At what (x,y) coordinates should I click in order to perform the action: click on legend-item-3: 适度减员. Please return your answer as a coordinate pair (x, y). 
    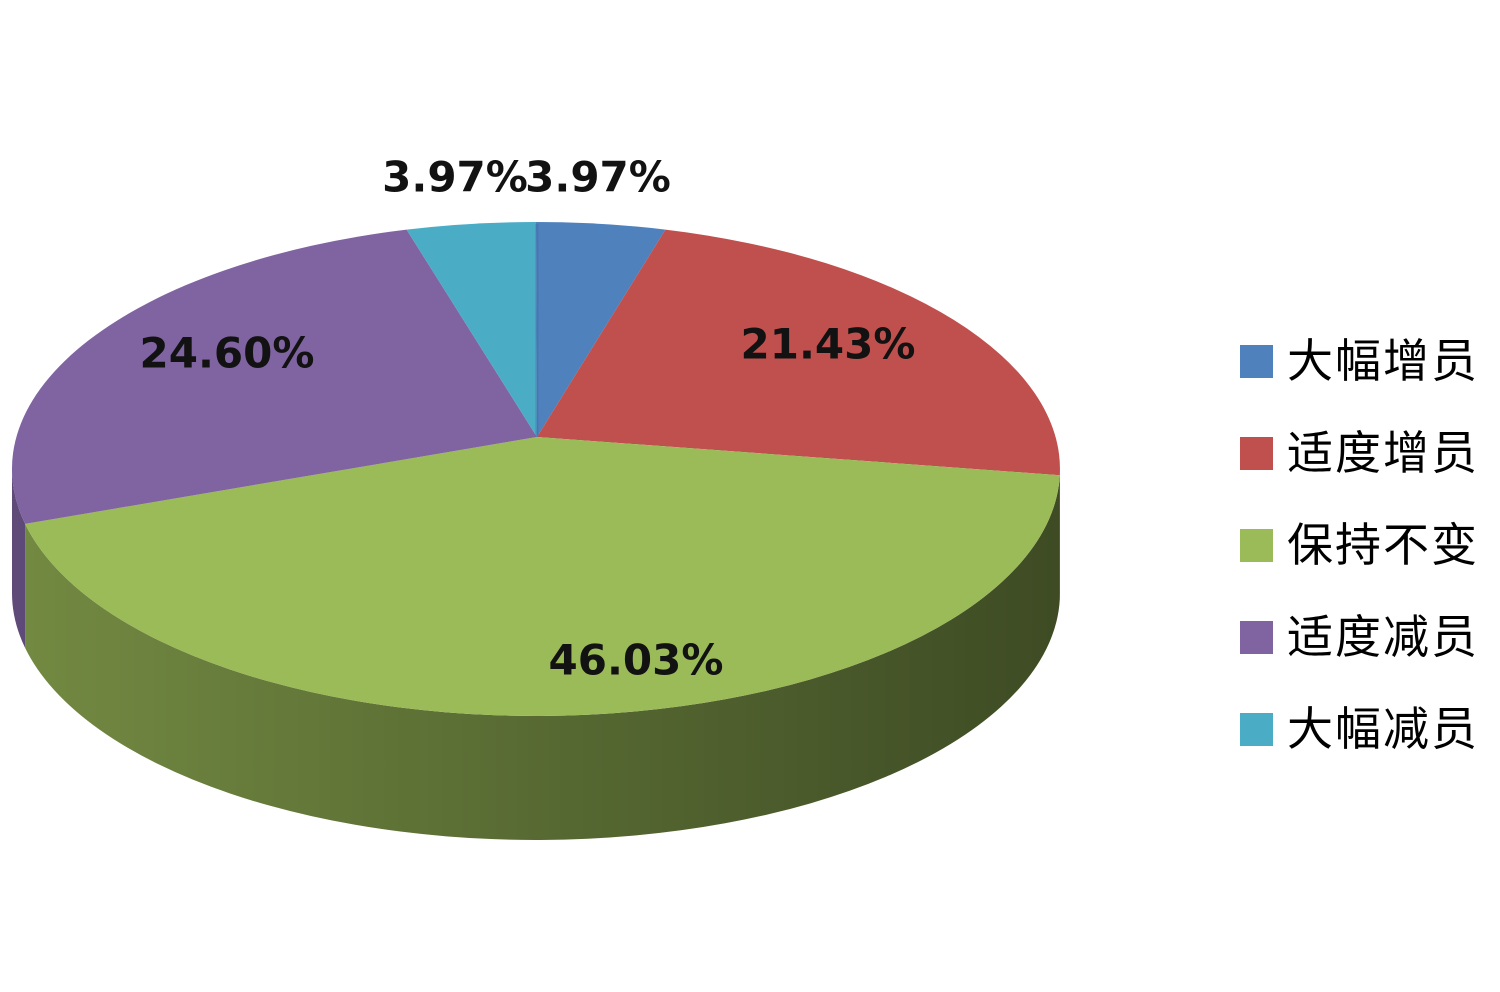
    Looking at the image, I should click on (1359, 637).